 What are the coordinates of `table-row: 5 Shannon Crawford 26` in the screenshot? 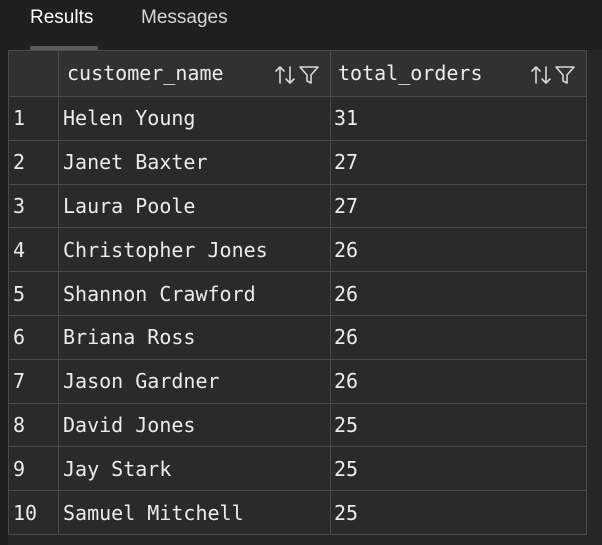 It's located at (297, 293).